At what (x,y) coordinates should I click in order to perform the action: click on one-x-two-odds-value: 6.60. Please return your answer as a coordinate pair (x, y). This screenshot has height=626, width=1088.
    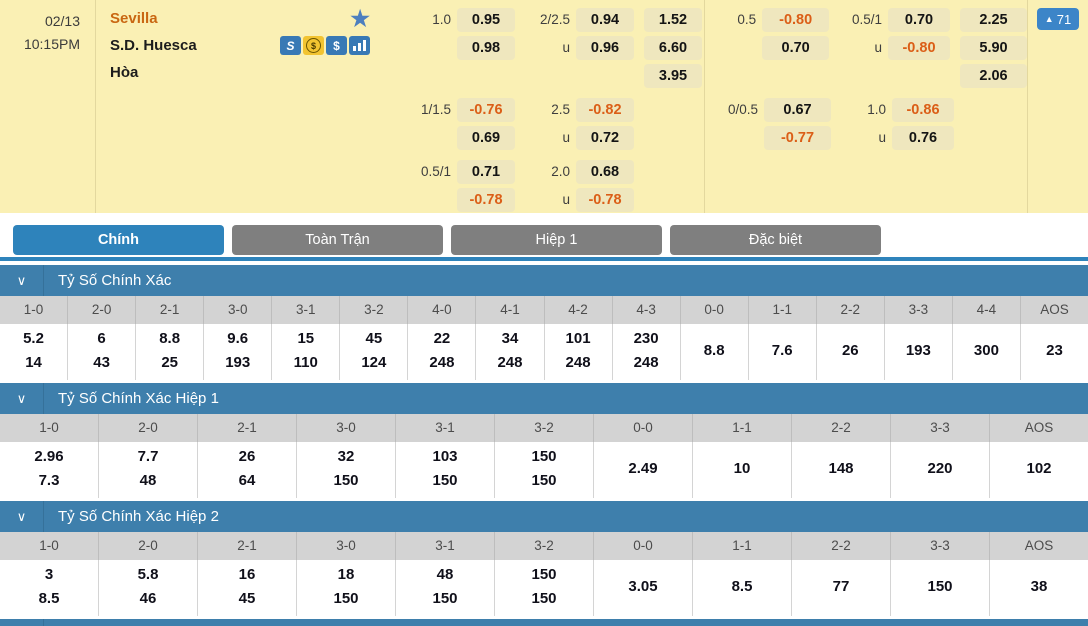
    Looking at the image, I should click on (673, 48).